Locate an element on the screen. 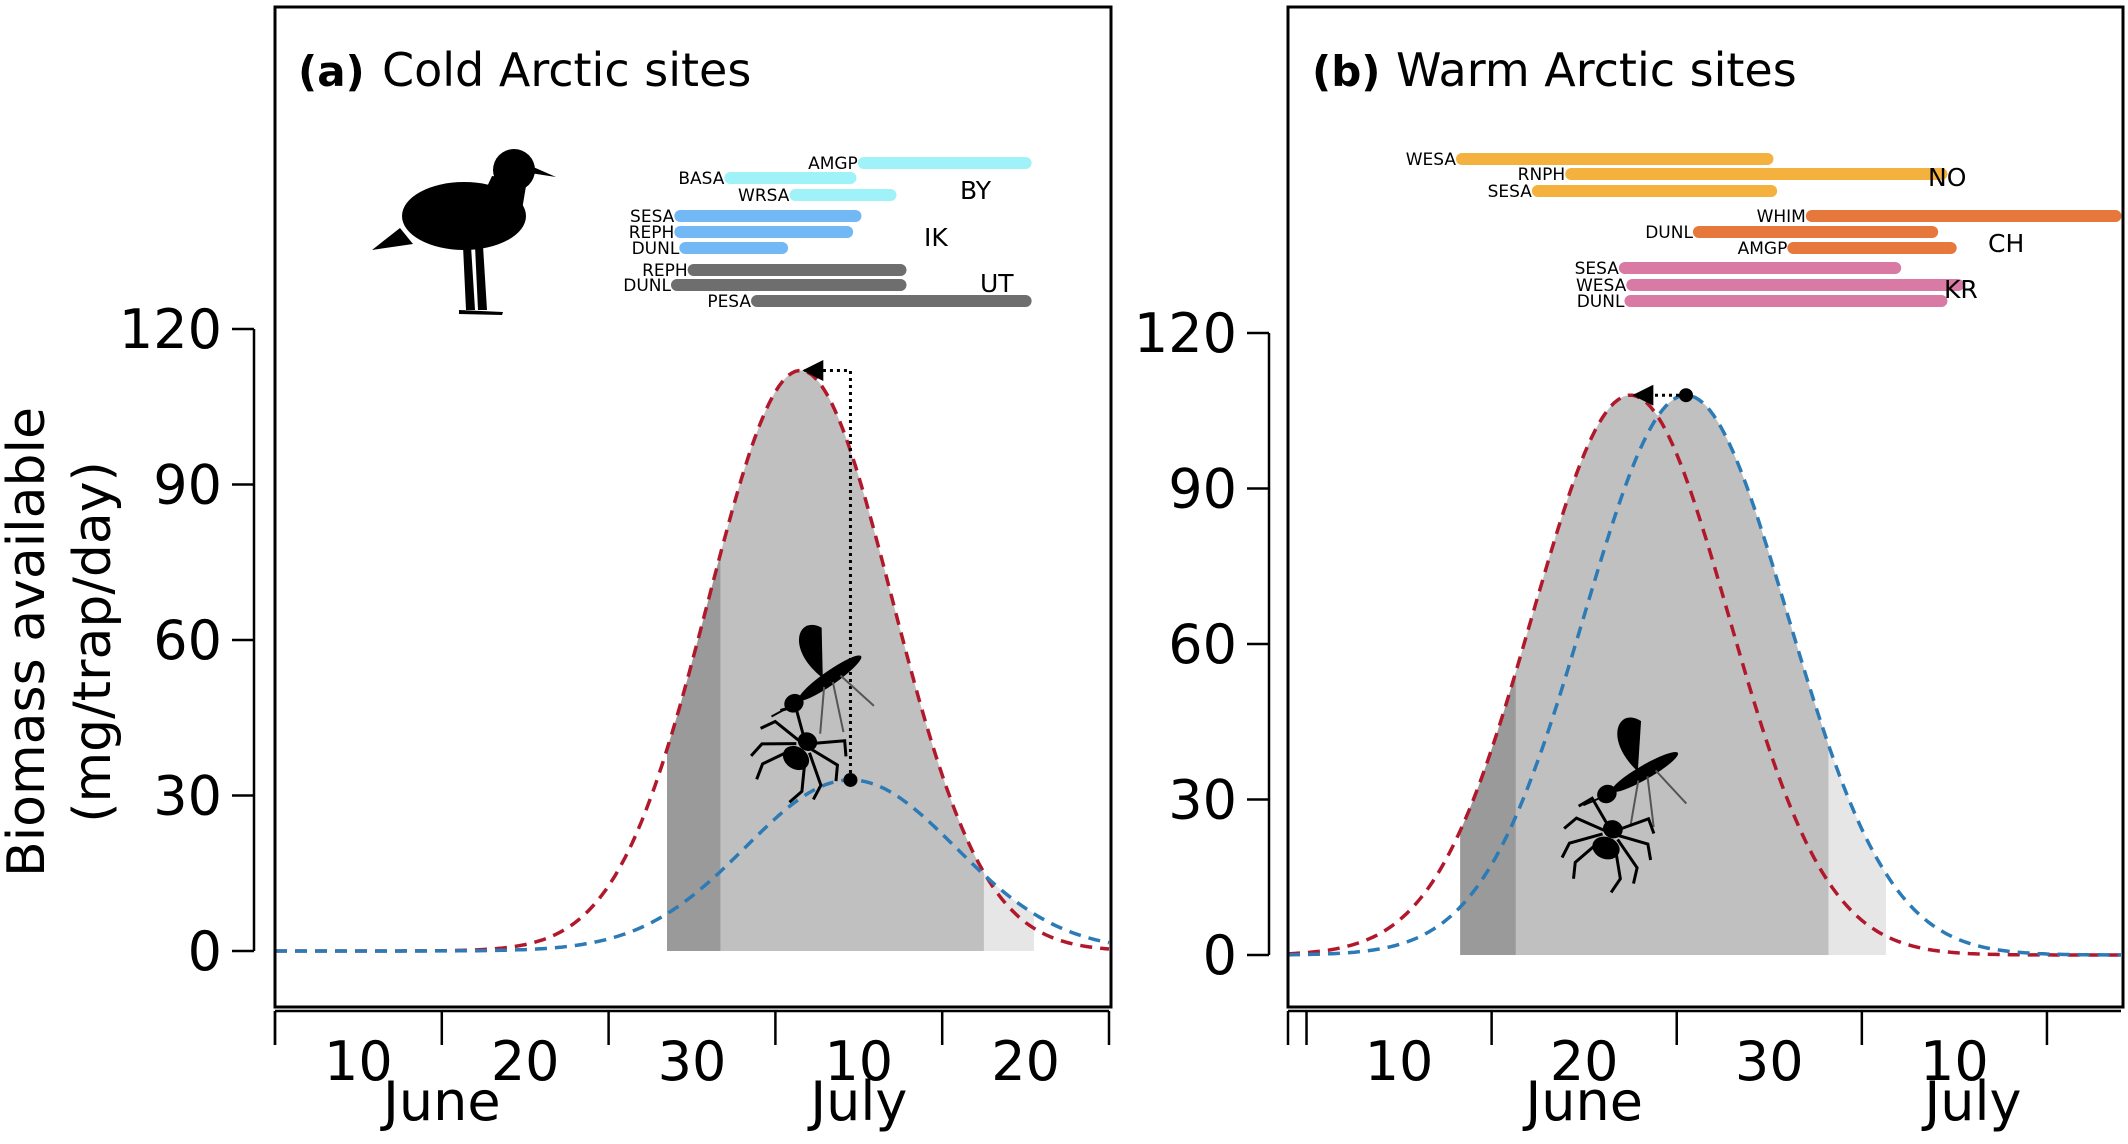 This screenshot has height=1144, width=2128. panel-b-y-ticks: 0 30 60 90 120 is located at coordinates (1201, 644).